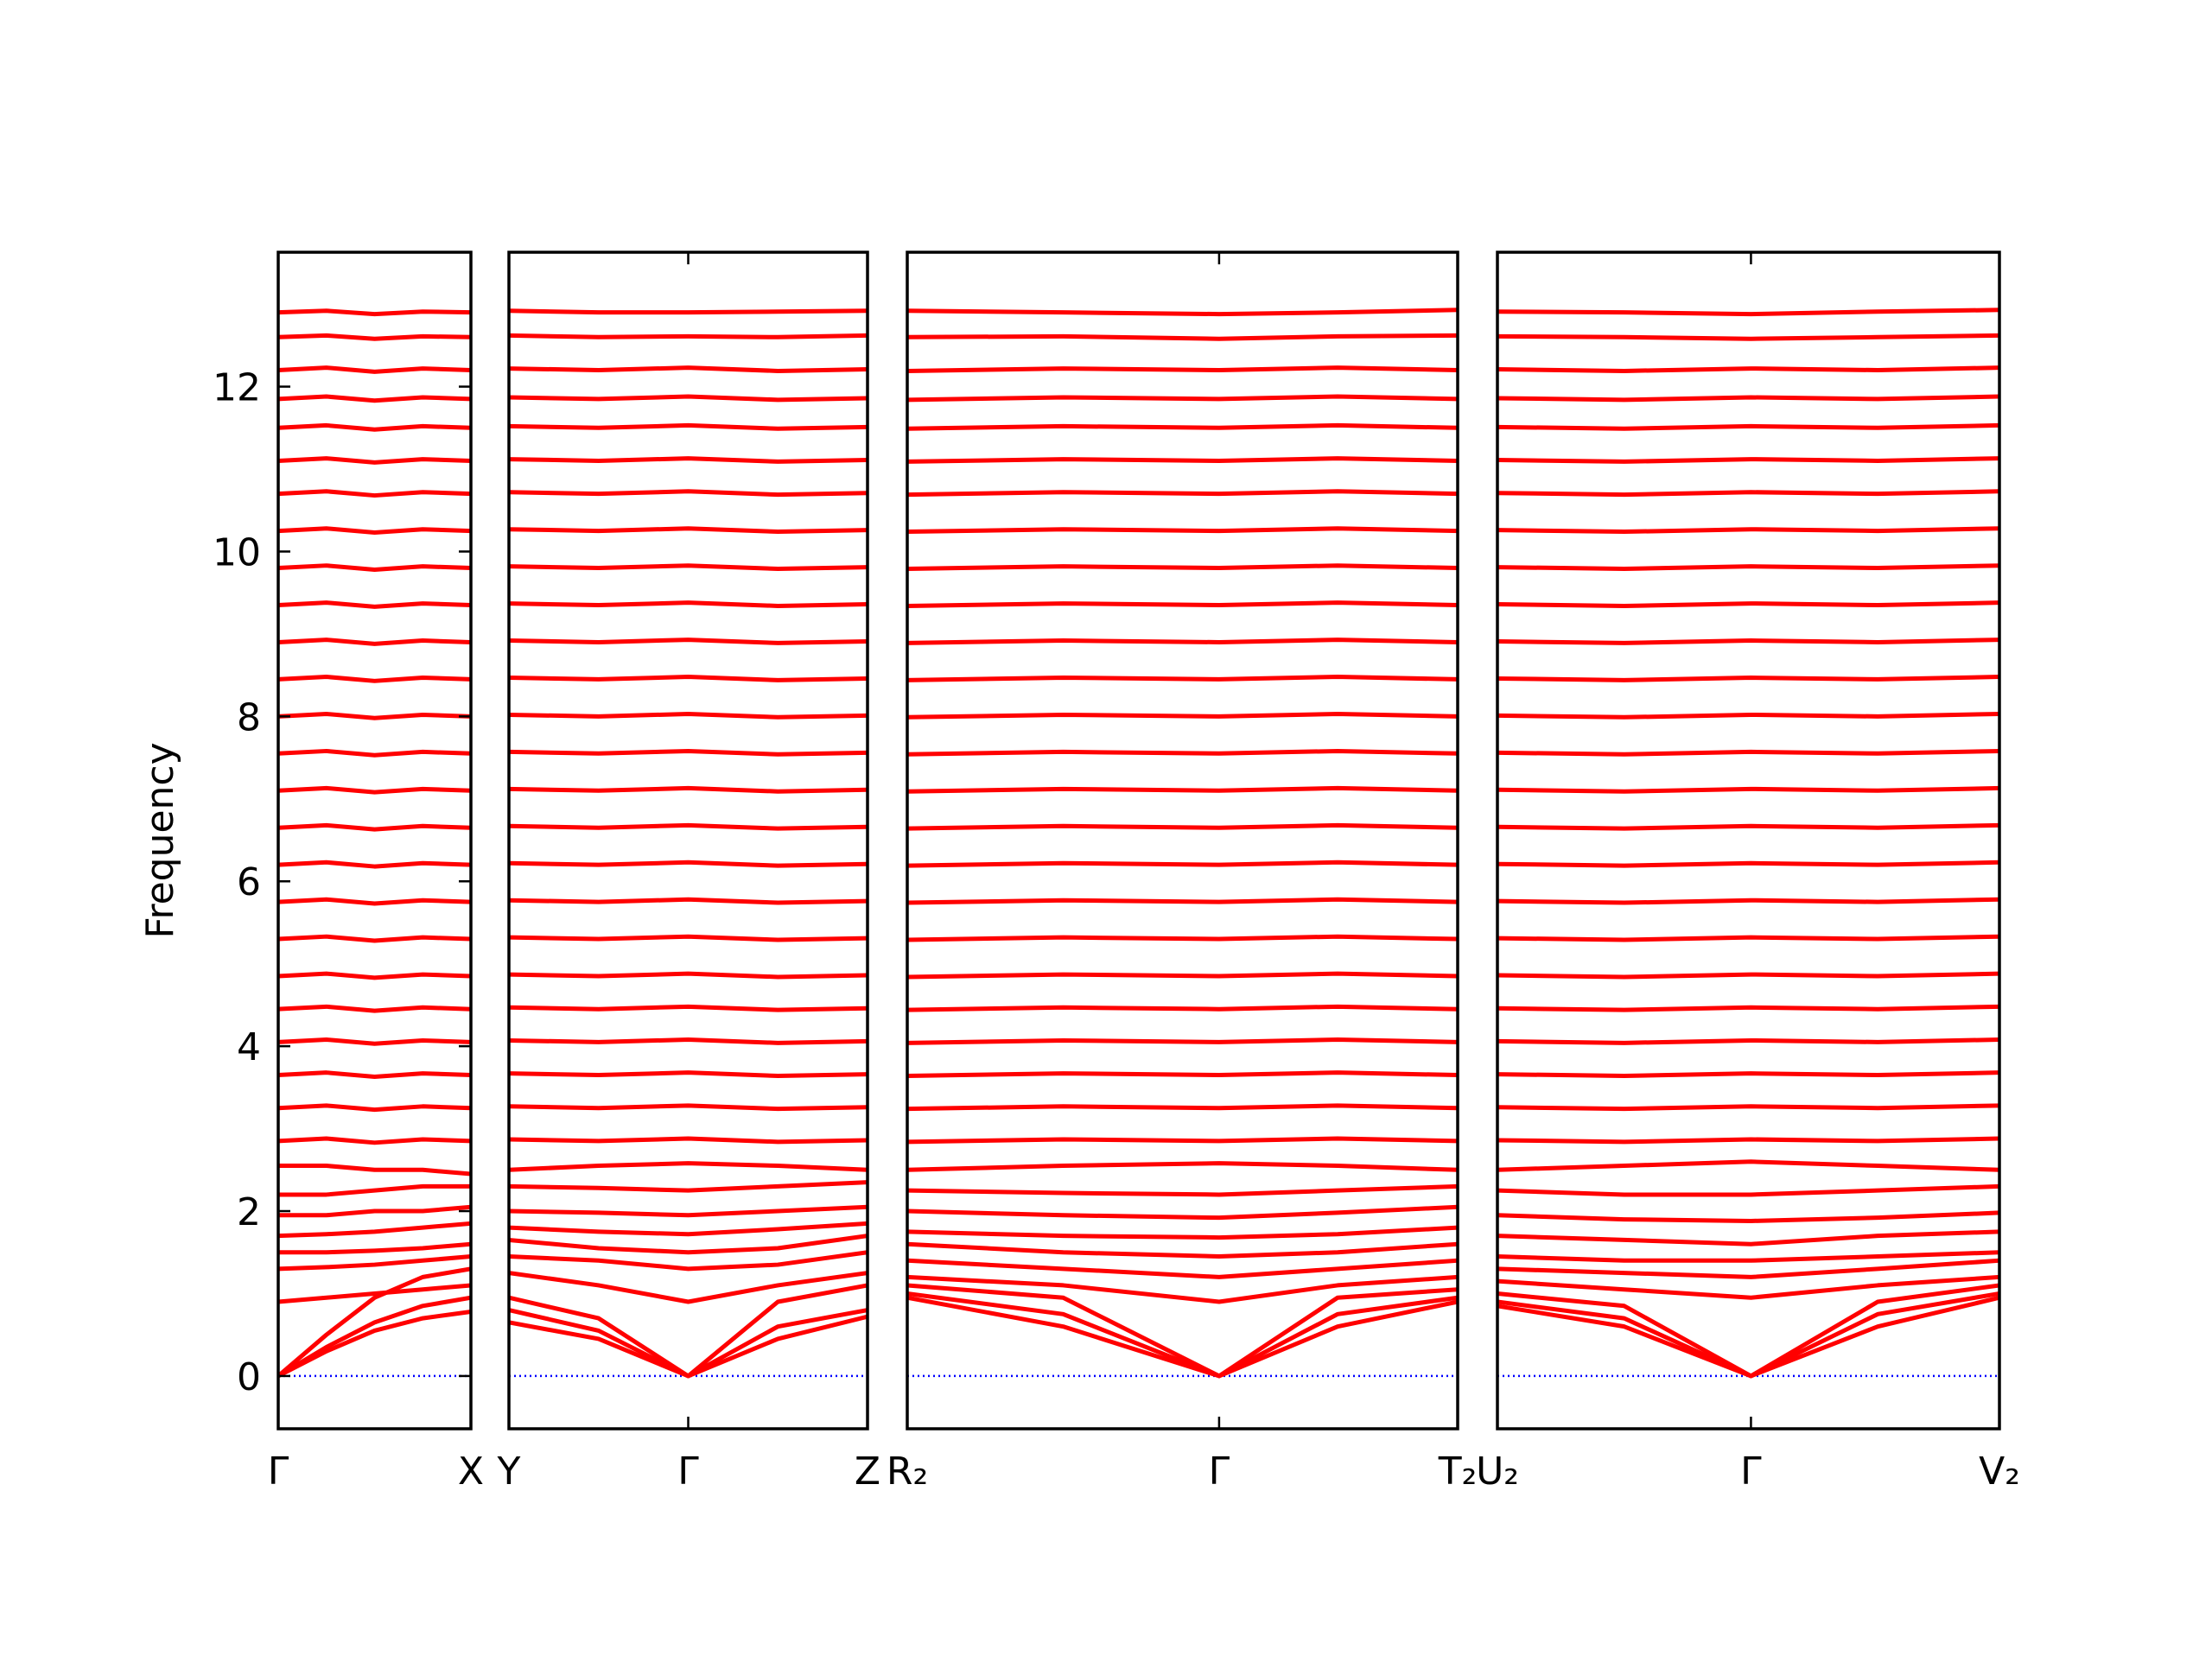 The width and height of the screenshot is (2212, 1662). What do you see at coordinates (907, 1471) in the screenshot?
I see `x-tick-label: R₂` at bounding box center [907, 1471].